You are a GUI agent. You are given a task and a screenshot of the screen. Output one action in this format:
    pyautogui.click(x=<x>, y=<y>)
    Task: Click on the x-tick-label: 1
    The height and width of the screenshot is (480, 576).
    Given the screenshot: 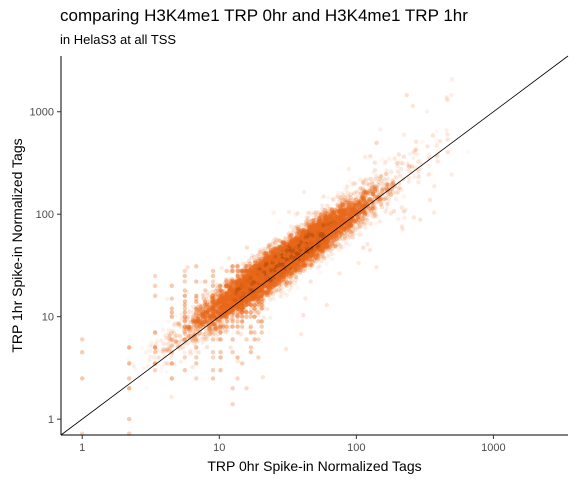 What is the action you would take?
    pyautogui.click(x=82, y=448)
    